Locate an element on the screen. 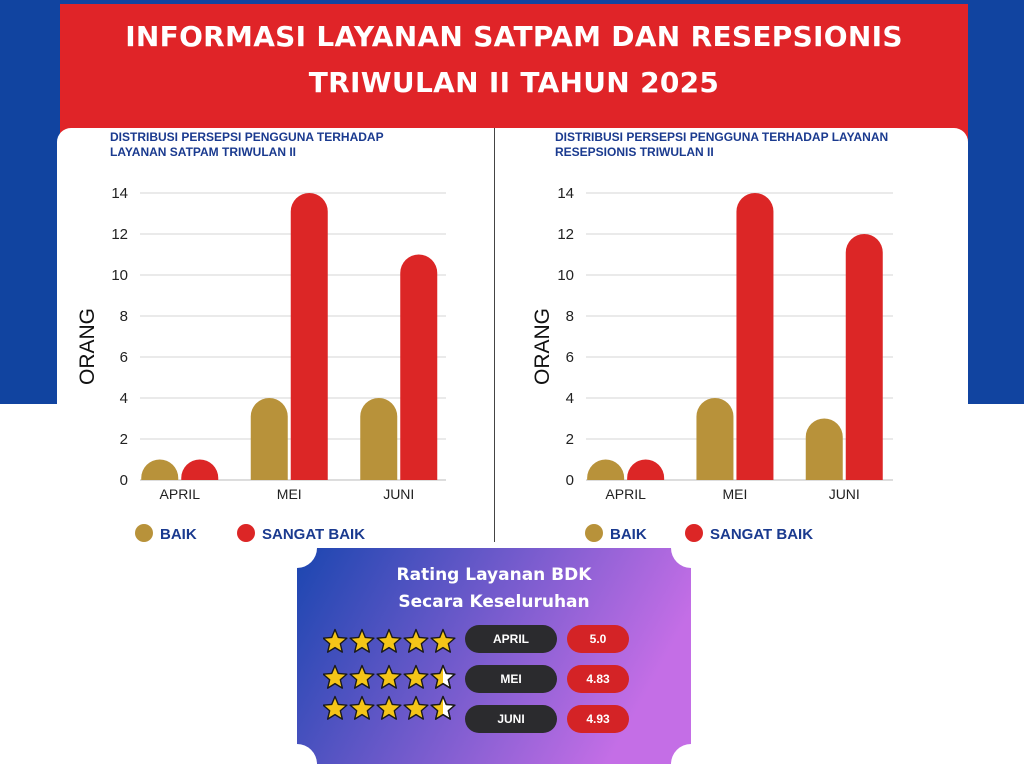 This screenshot has width=1024, height=768. rating-score-april: 5.0 is located at coordinates (598, 639).